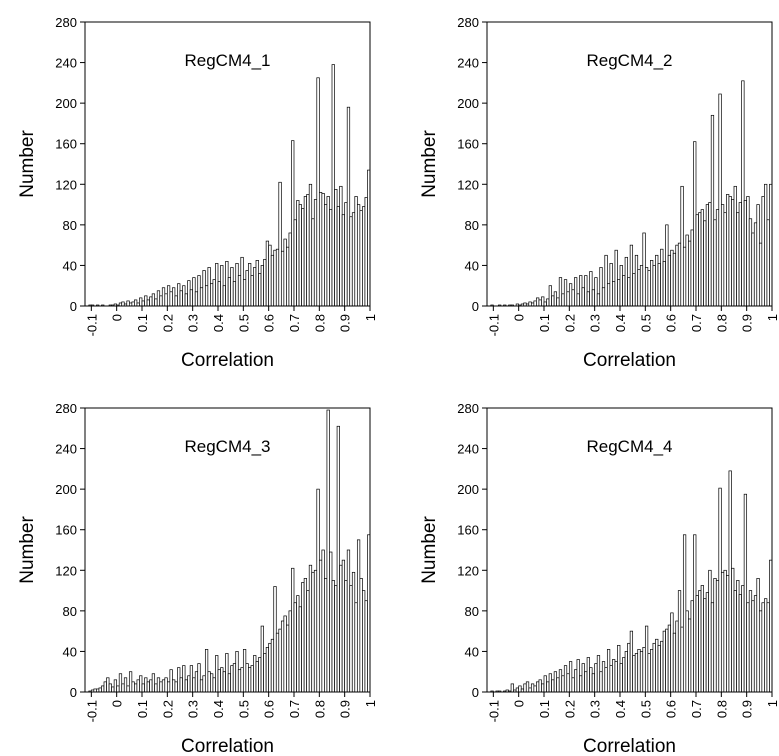 The image size is (779, 756). What do you see at coordinates (66, 63) in the screenshot?
I see `y-tick-label: 240` at bounding box center [66, 63].